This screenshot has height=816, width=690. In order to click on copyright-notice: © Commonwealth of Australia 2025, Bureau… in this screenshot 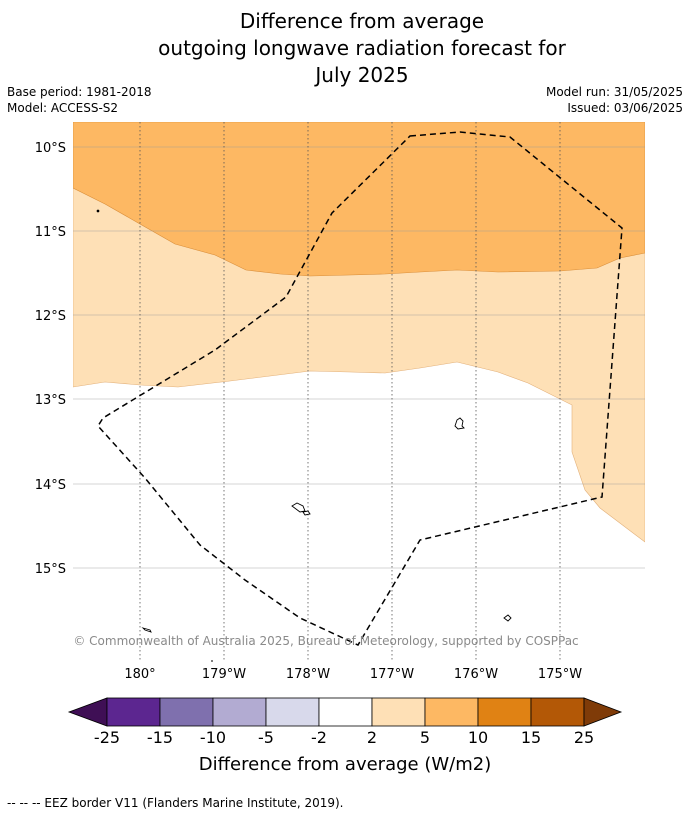, I will do `click(325, 641)`.